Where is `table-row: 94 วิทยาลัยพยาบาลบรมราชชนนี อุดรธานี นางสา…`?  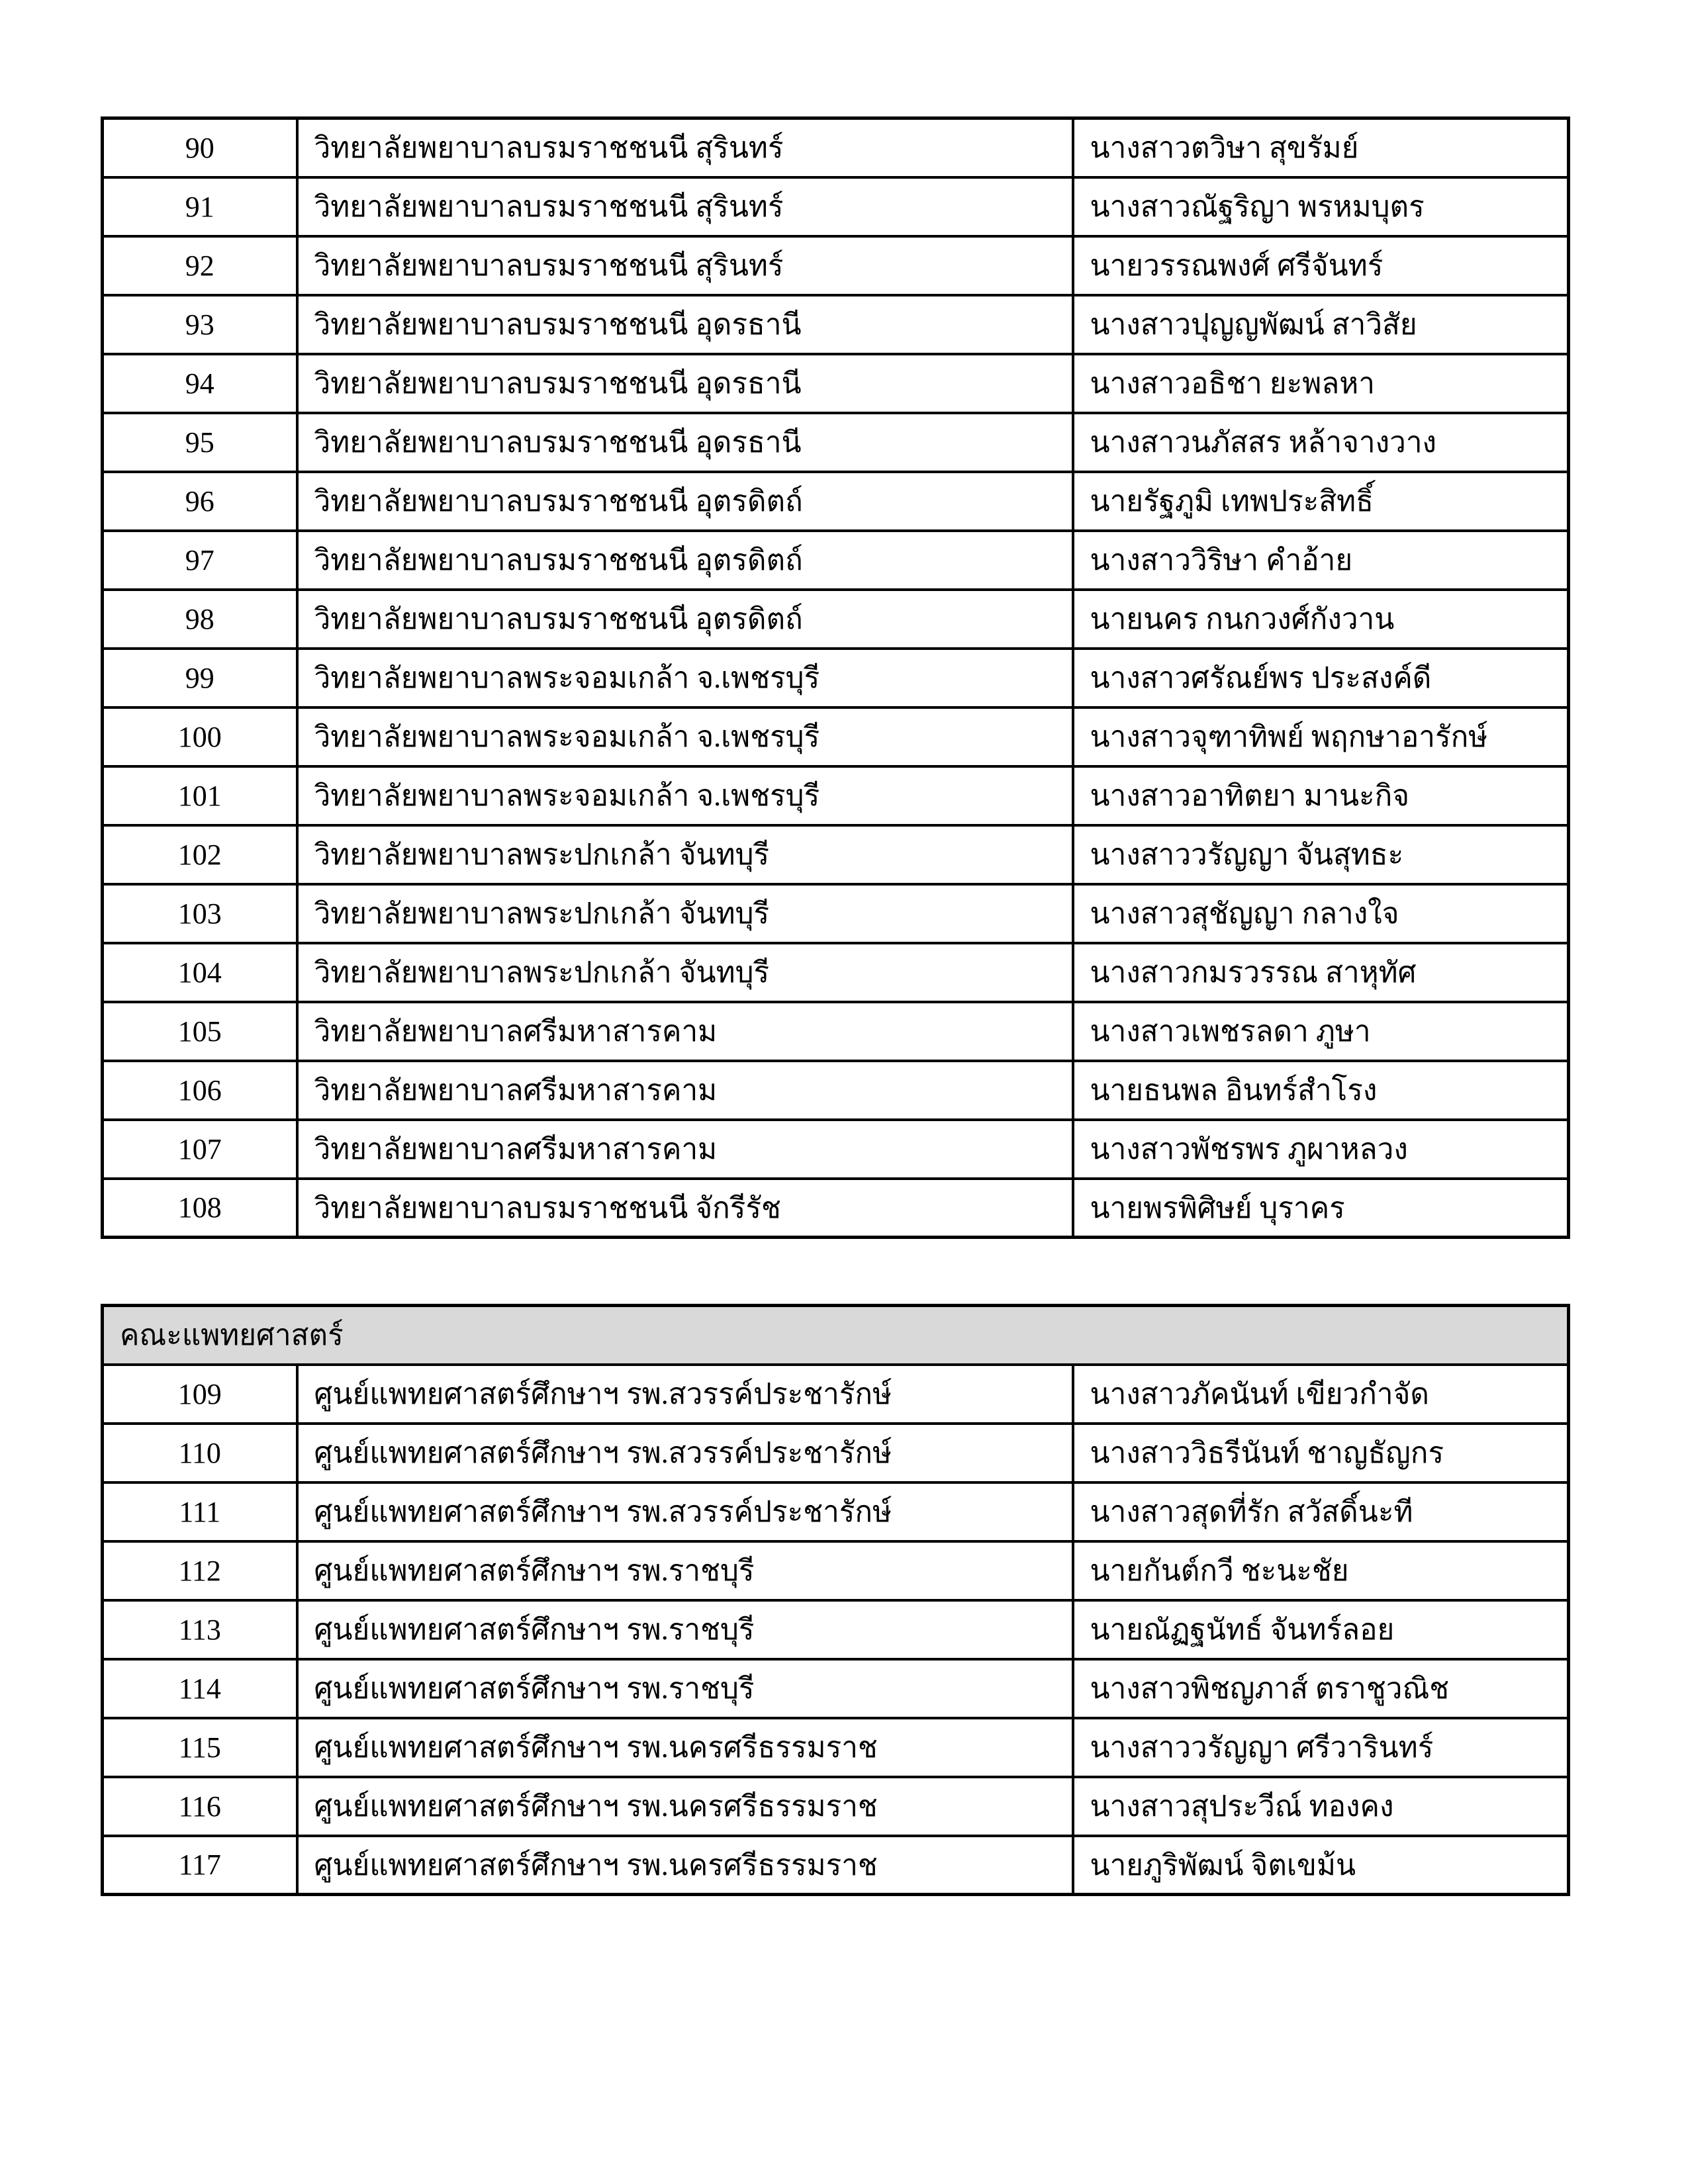 table-row: 94 วิทยาลัยพยาบาลบรมราชชนนี อุดรธานี นางสา… is located at coordinates (835, 383).